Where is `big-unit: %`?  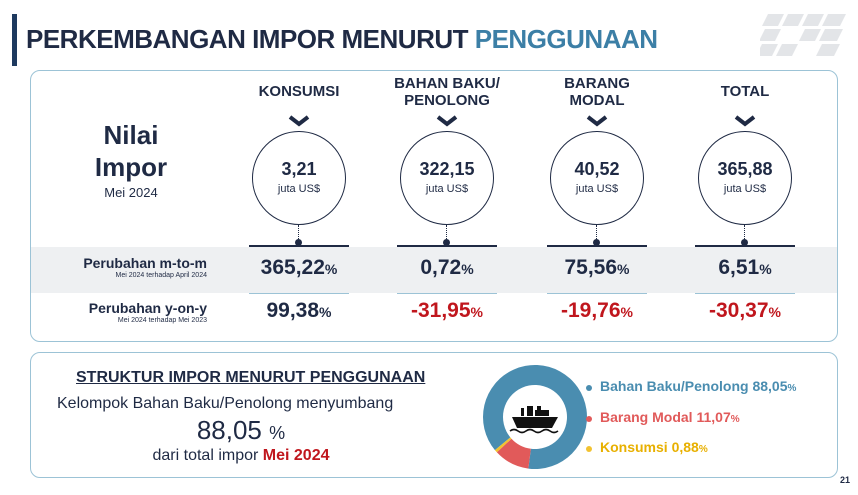 big-unit: % is located at coordinates (277, 433).